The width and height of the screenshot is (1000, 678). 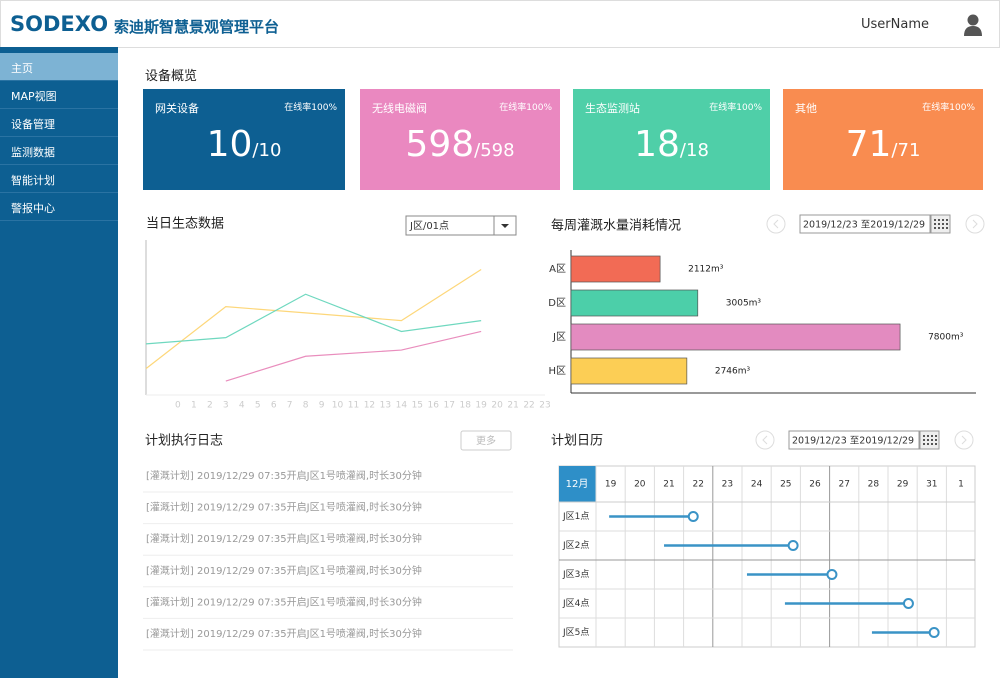 I want to click on card-name: 无线电磁阀, so click(x=399, y=108).